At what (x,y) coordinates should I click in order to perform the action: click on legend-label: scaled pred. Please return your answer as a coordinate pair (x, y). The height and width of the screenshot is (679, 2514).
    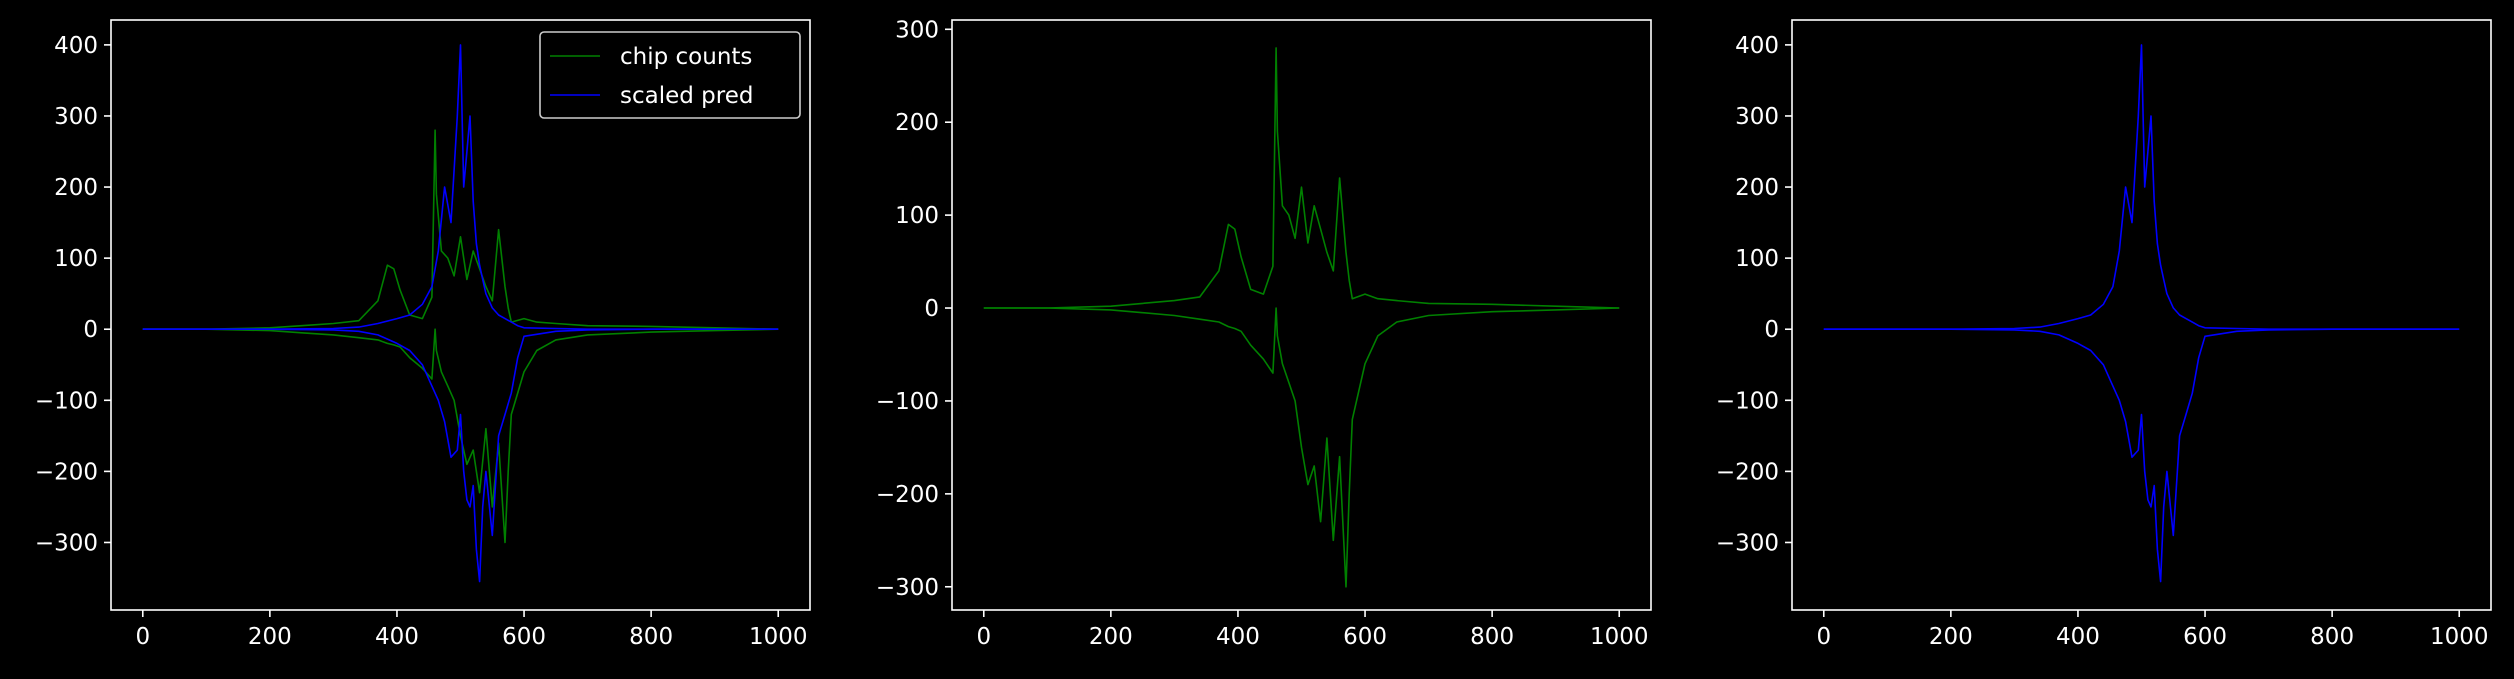
    Looking at the image, I should click on (686, 96).